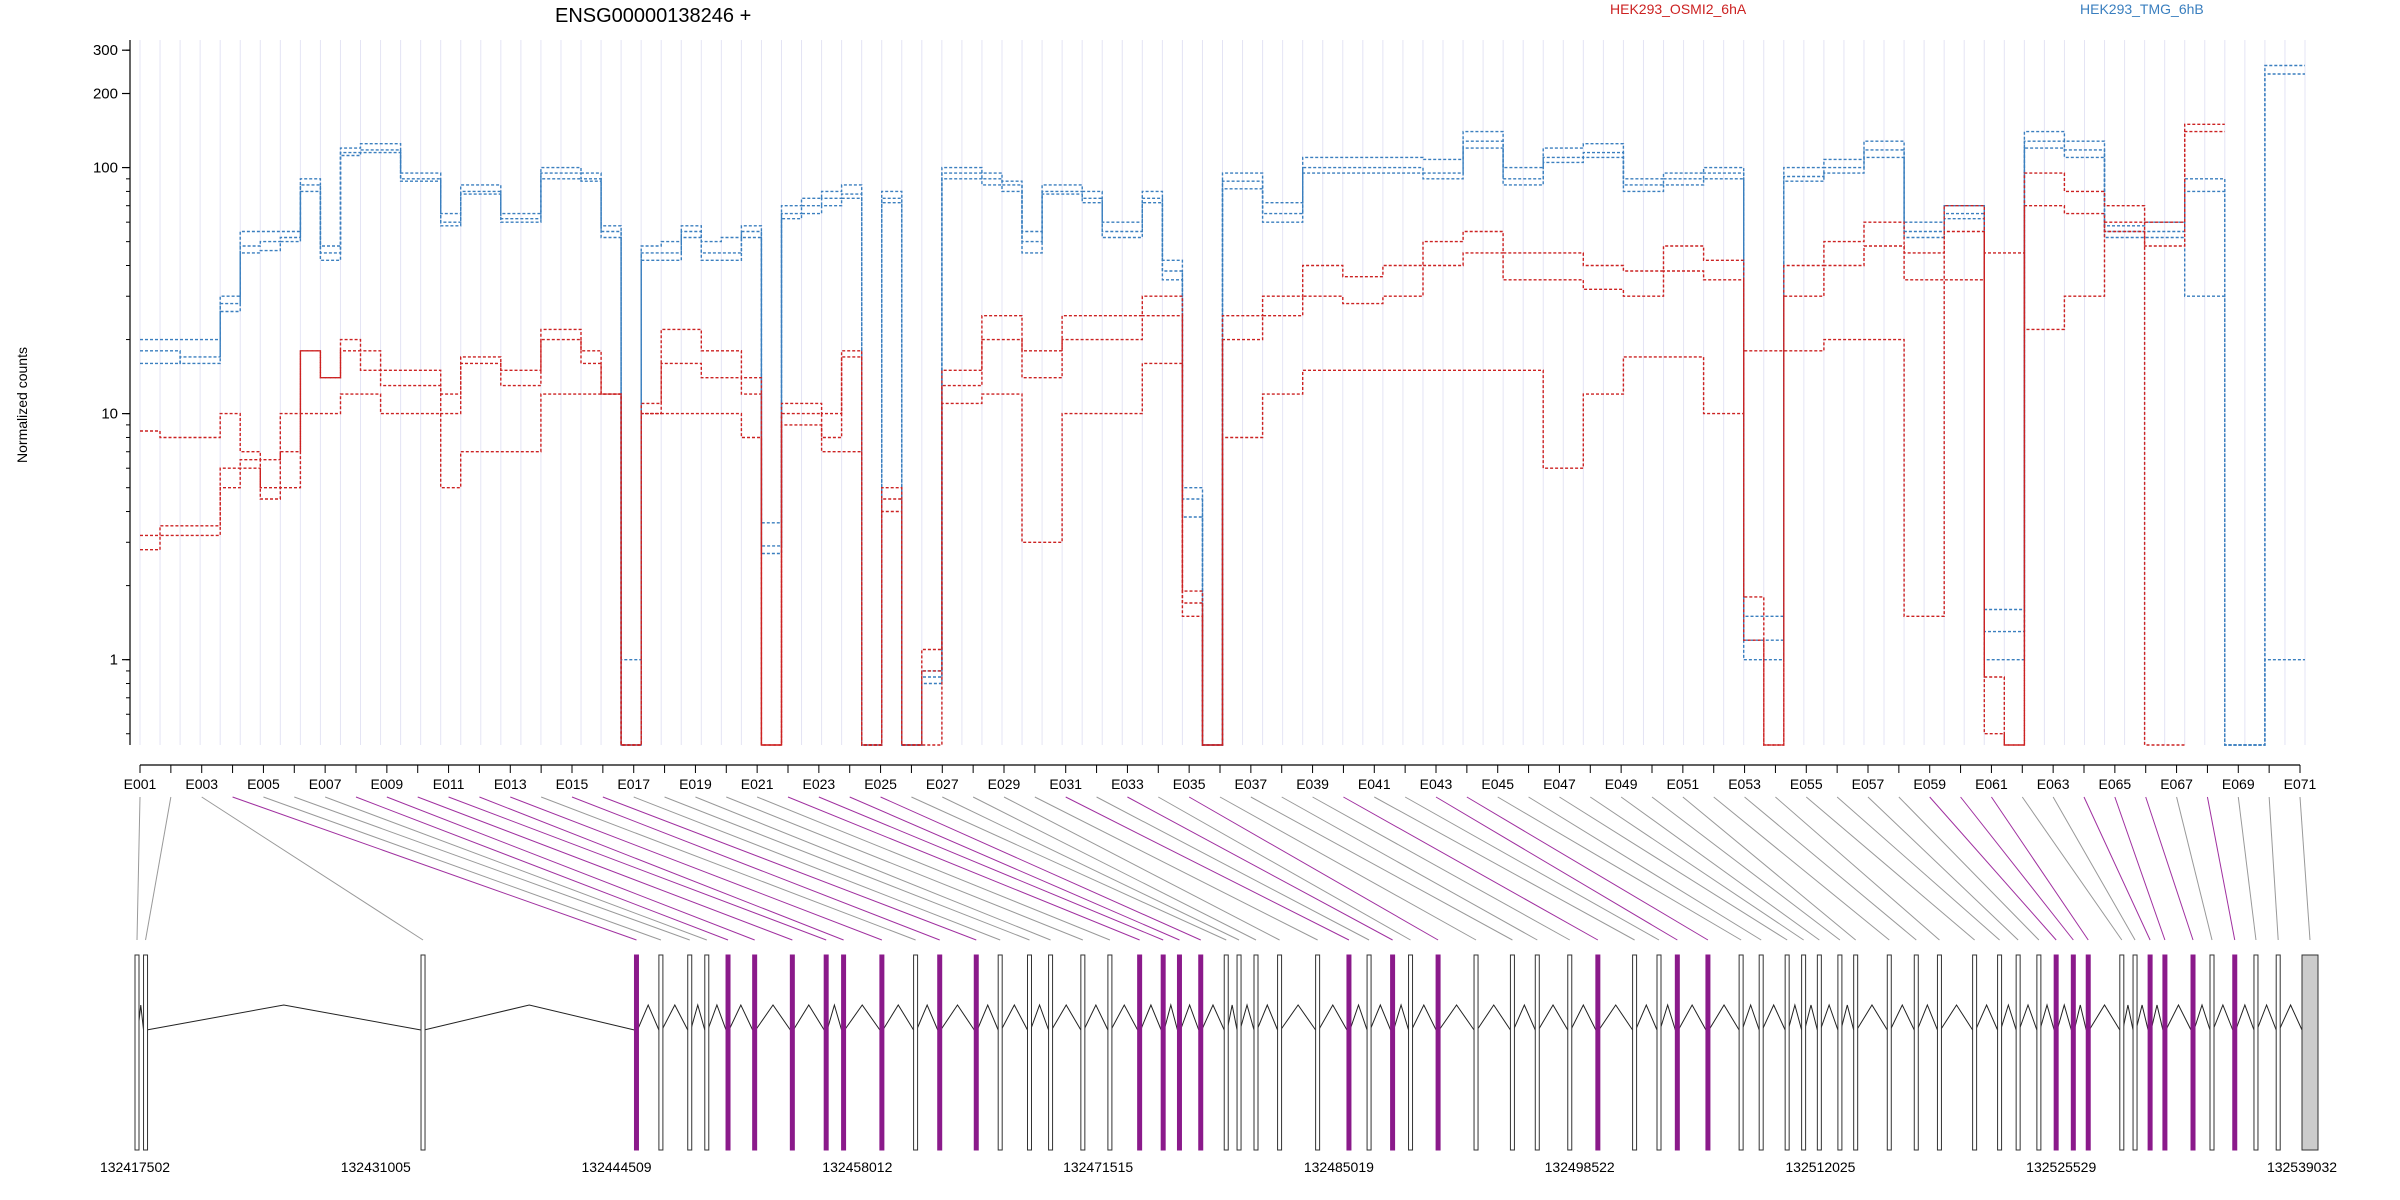 This screenshot has height=1200, width=2400. I want to click on exon-label: E031, so click(1065, 784).